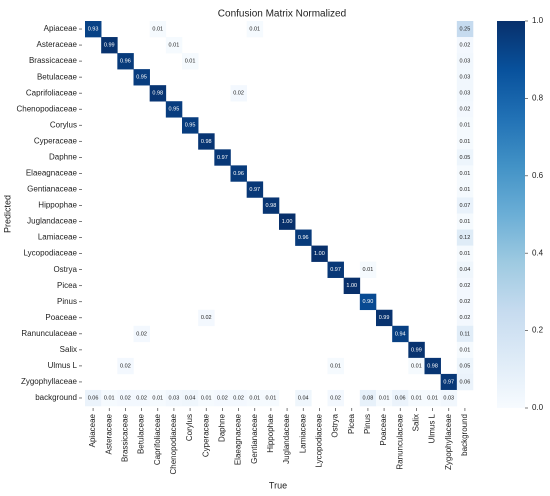 Image resolution: width=550 pixels, height=496 pixels. What do you see at coordinates (383, 429) in the screenshot?
I see `x-tick-label: Poaceae` at bounding box center [383, 429].